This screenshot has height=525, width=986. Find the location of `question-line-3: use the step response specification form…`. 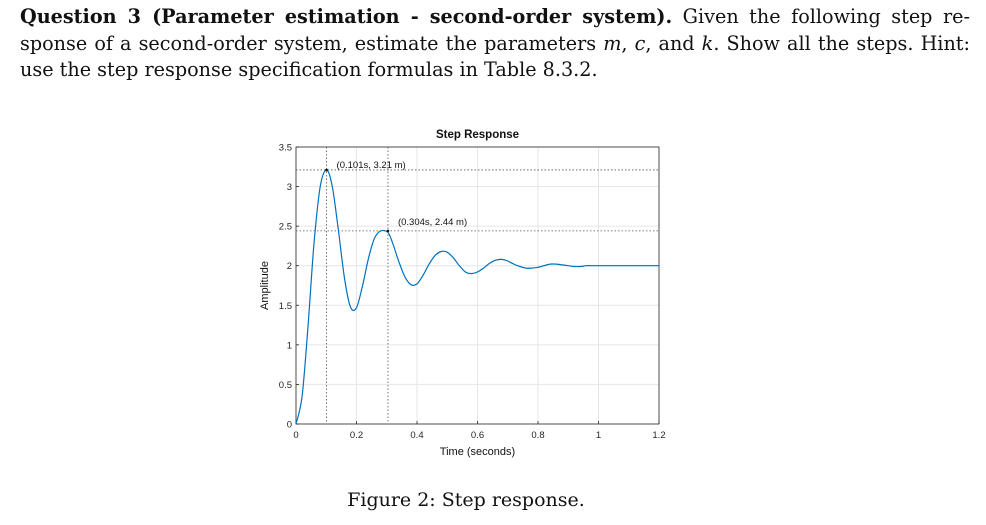

question-line-3: use the step response specification form… is located at coordinates (309, 69).